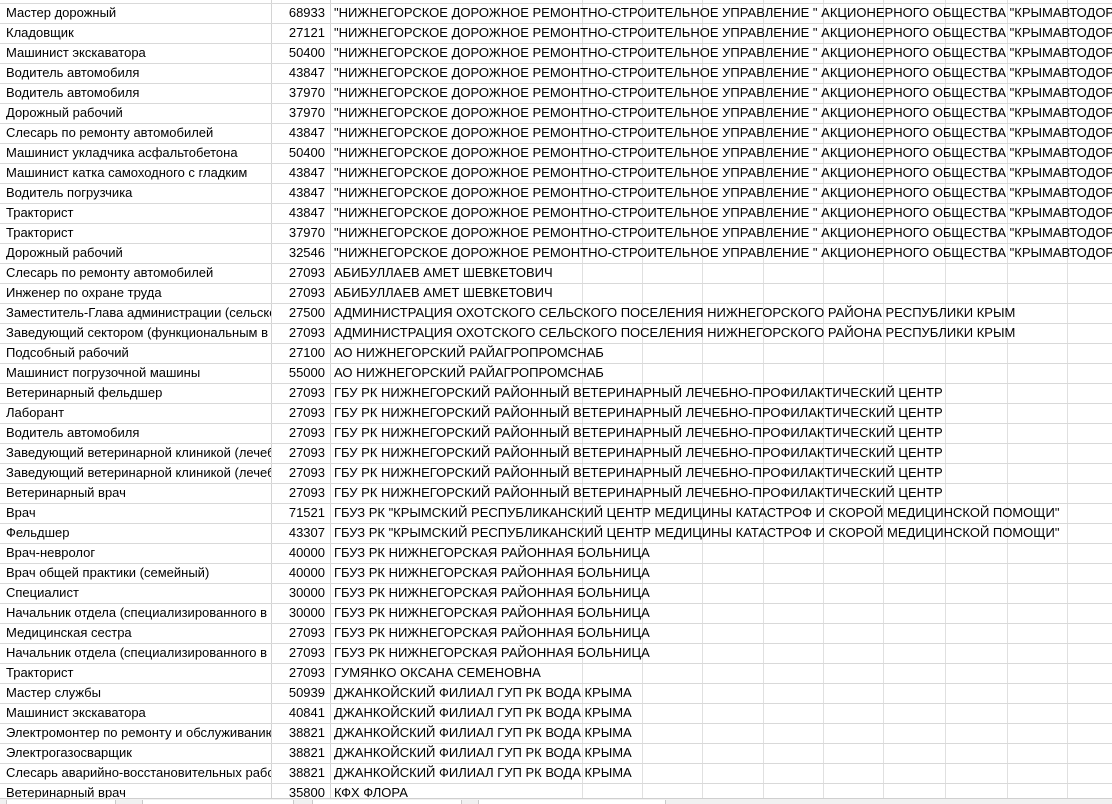 The height and width of the screenshot is (804, 1112). Describe the element at coordinates (306, 32) in the screenshot. I see `cell-salary: 27121` at that location.